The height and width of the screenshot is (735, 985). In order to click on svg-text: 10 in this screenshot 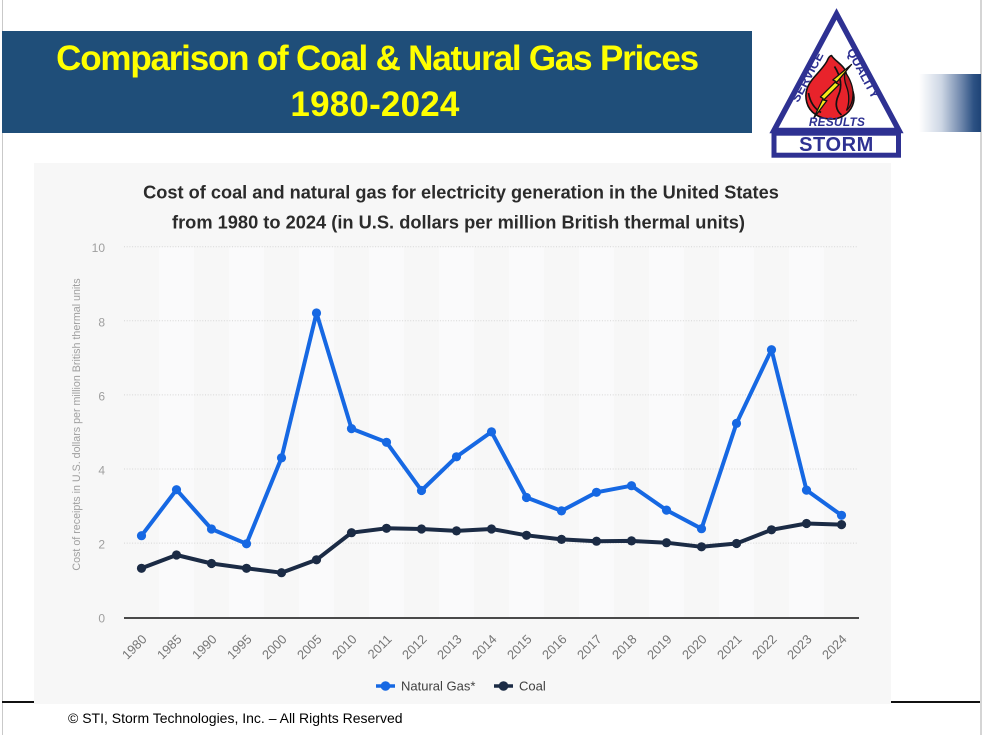, I will do `click(99, 248)`.